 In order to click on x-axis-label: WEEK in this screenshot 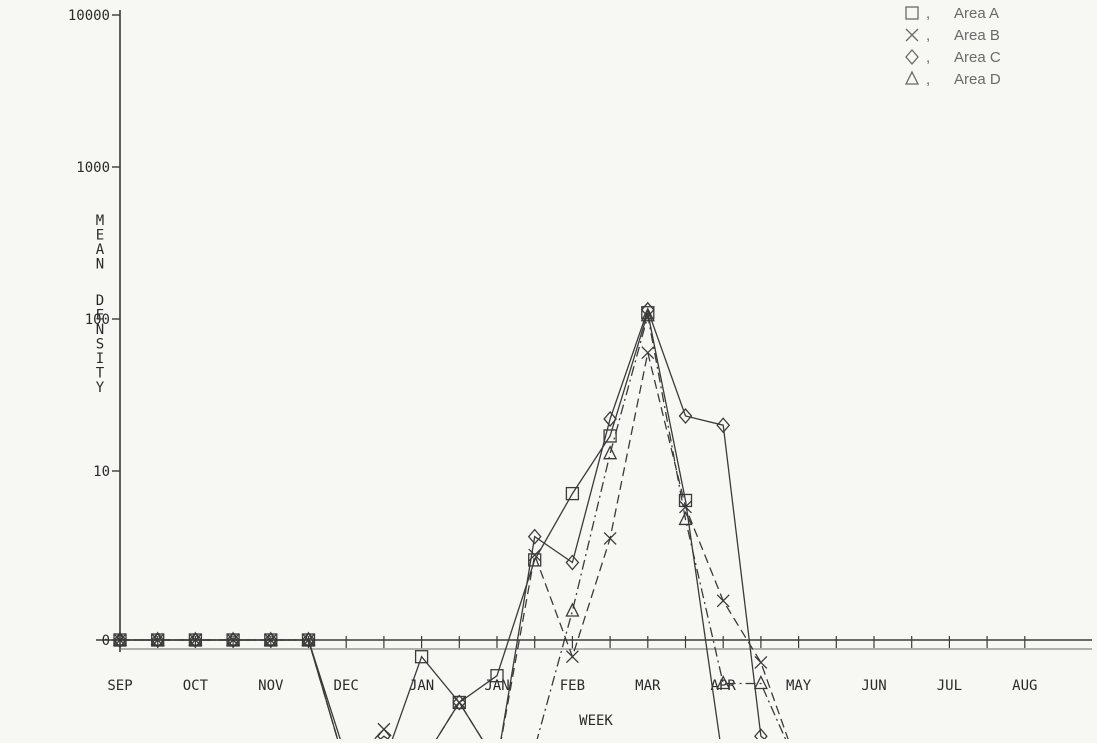, I will do `click(596, 721)`.